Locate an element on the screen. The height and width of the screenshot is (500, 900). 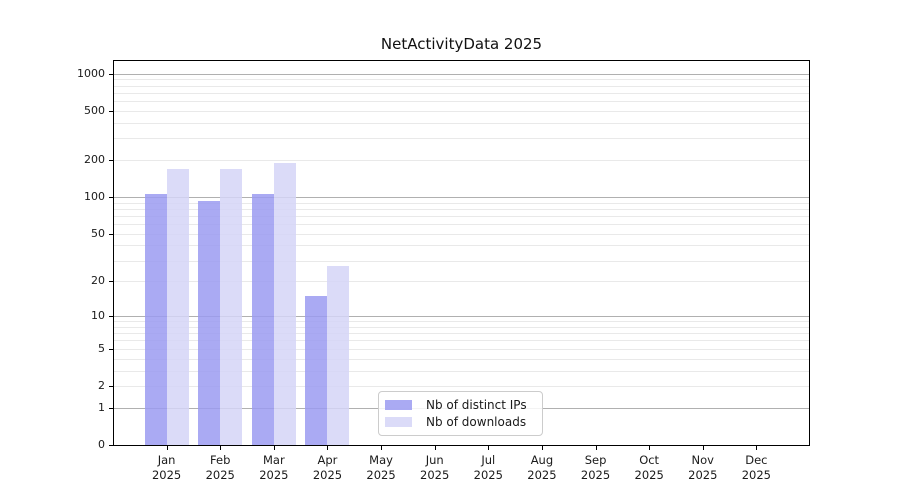
x-tick-month: Mar is located at coordinates (273, 460).